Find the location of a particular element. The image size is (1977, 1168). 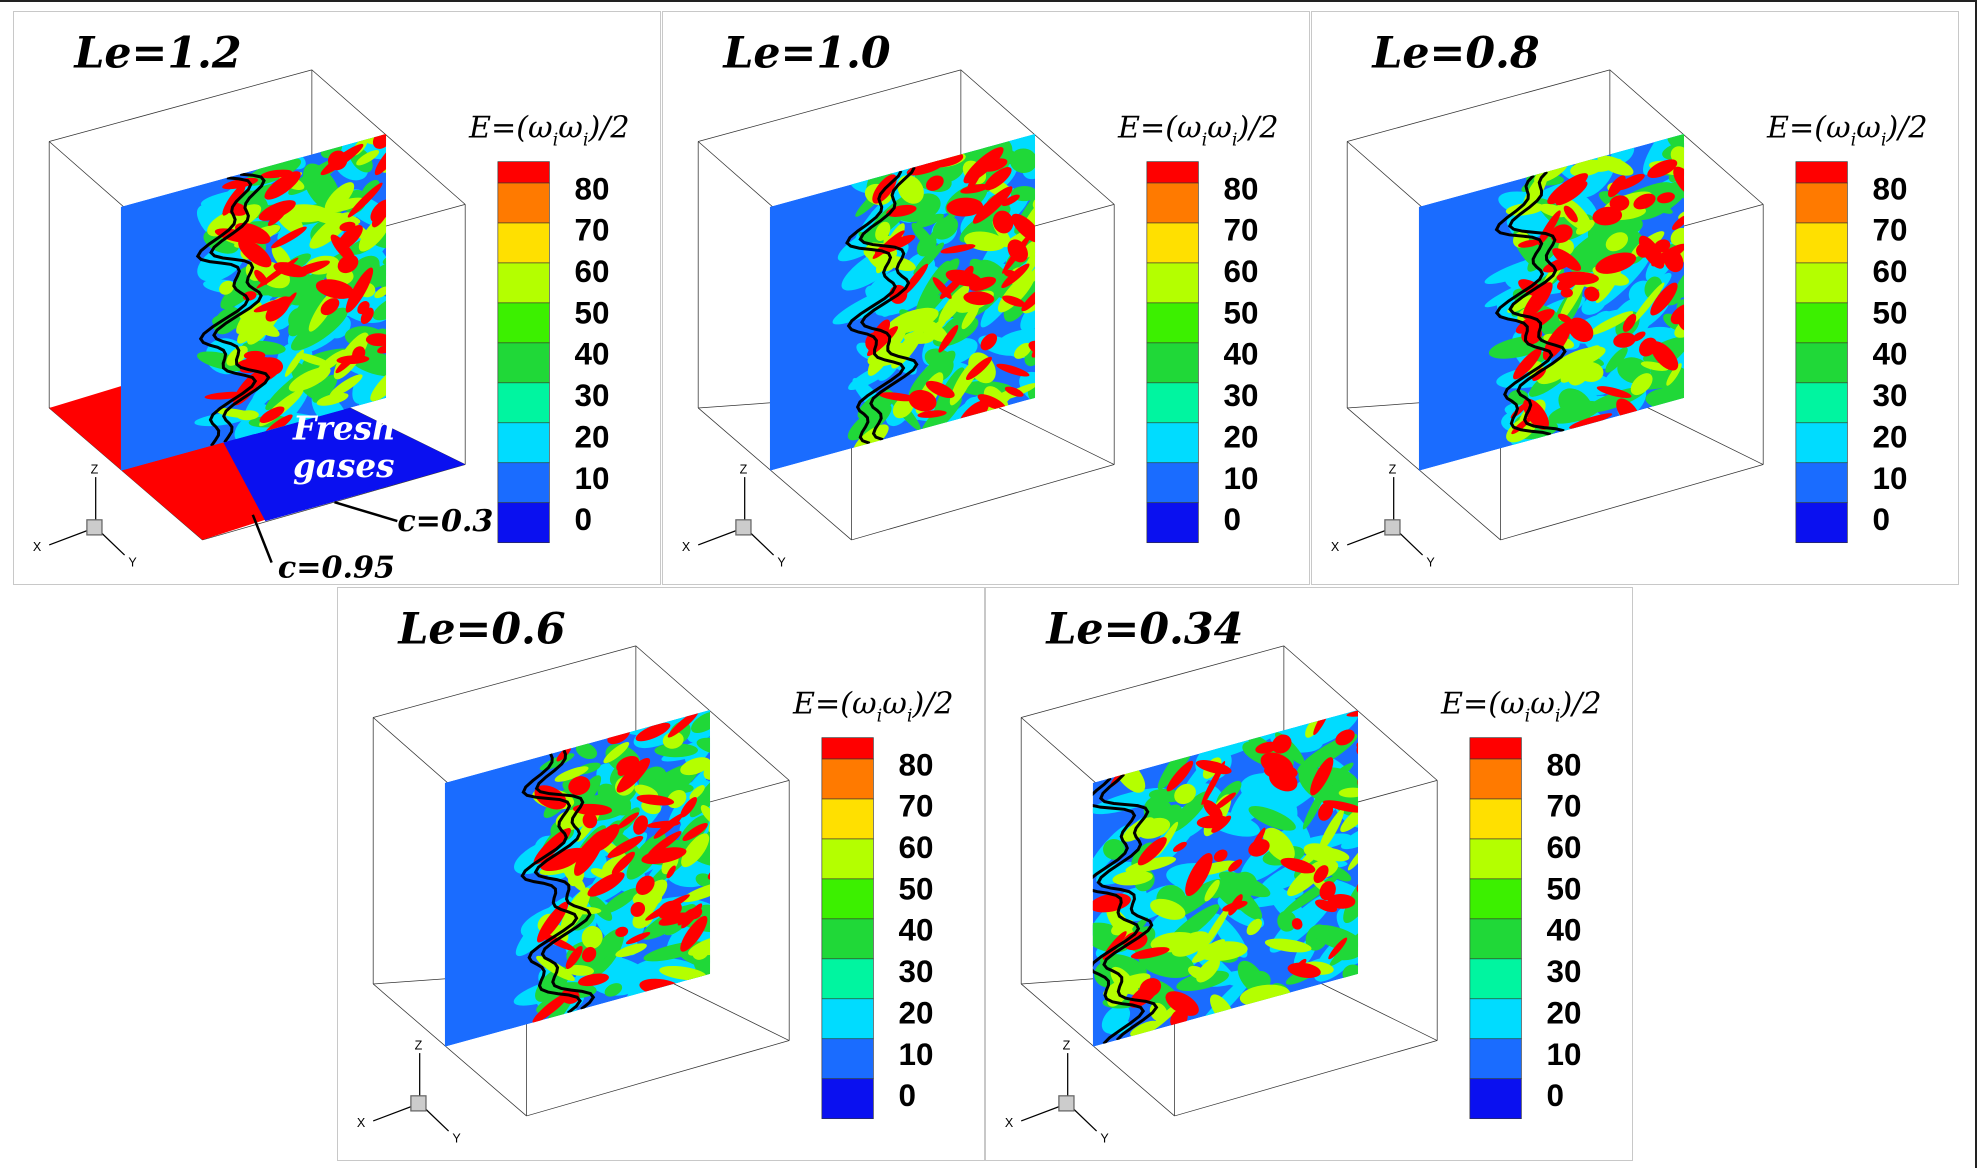

box-edge is located at coordinates (449, 1050).